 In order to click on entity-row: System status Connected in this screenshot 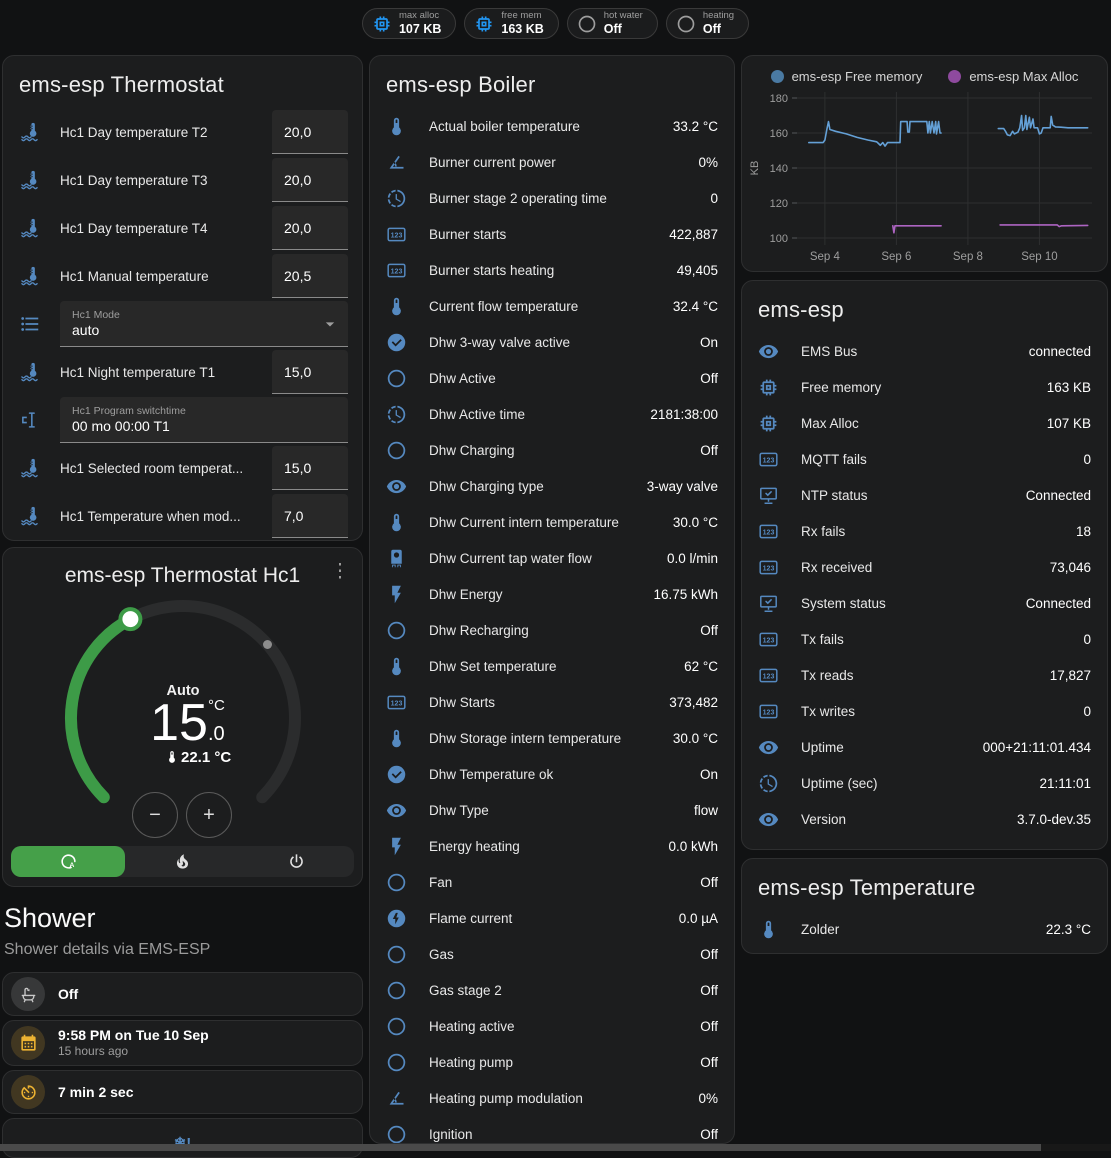, I will do `click(924, 603)`.